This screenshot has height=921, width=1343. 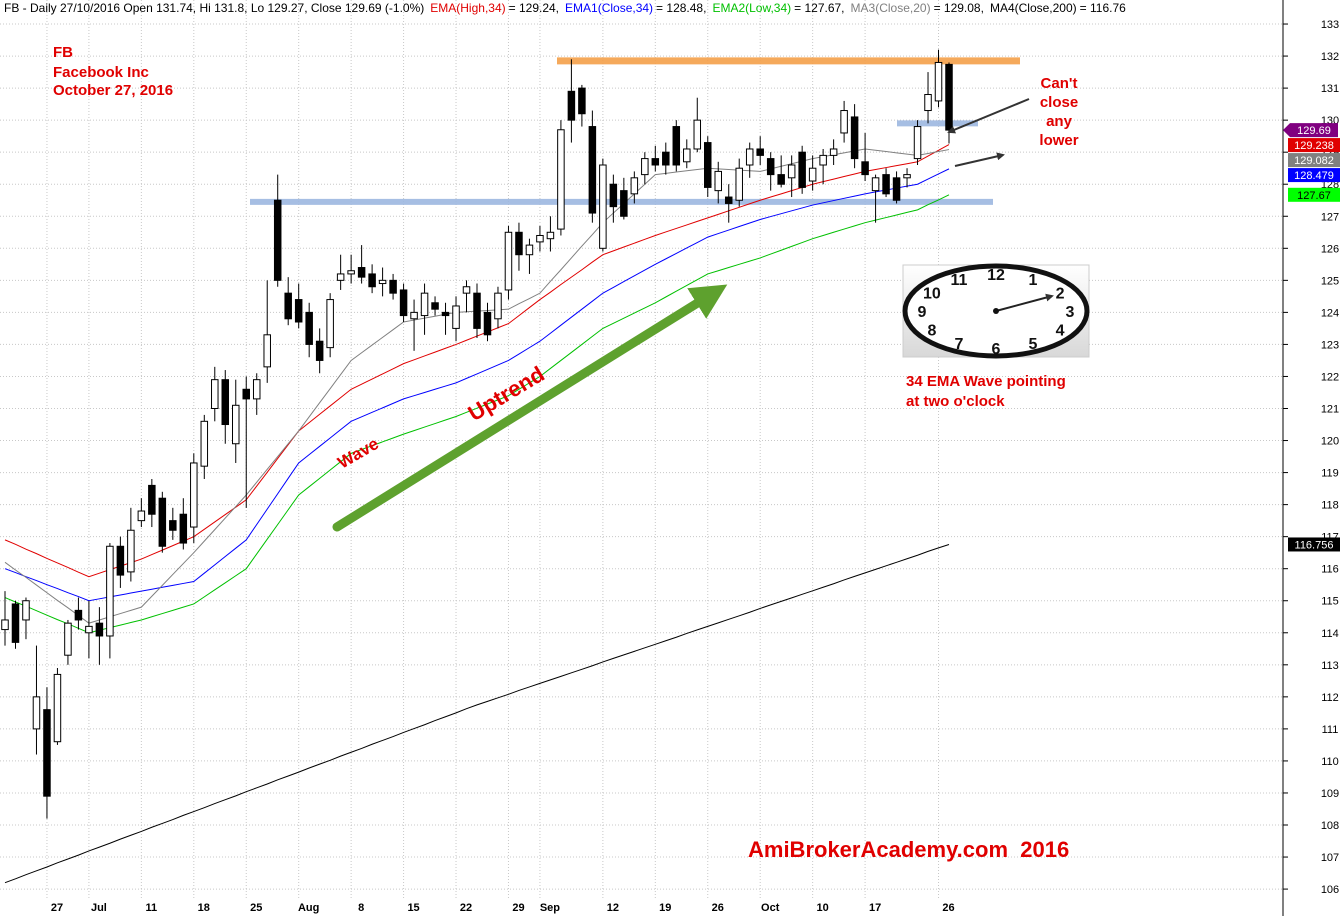 What do you see at coordinates (1033, 344) in the screenshot?
I see `clock-number: 5` at bounding box center [1033, 344].